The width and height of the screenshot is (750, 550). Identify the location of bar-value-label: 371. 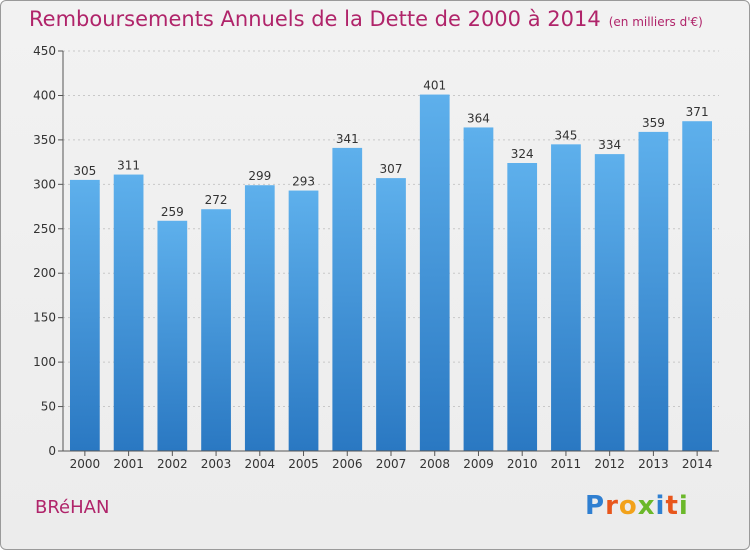
(697, 112).